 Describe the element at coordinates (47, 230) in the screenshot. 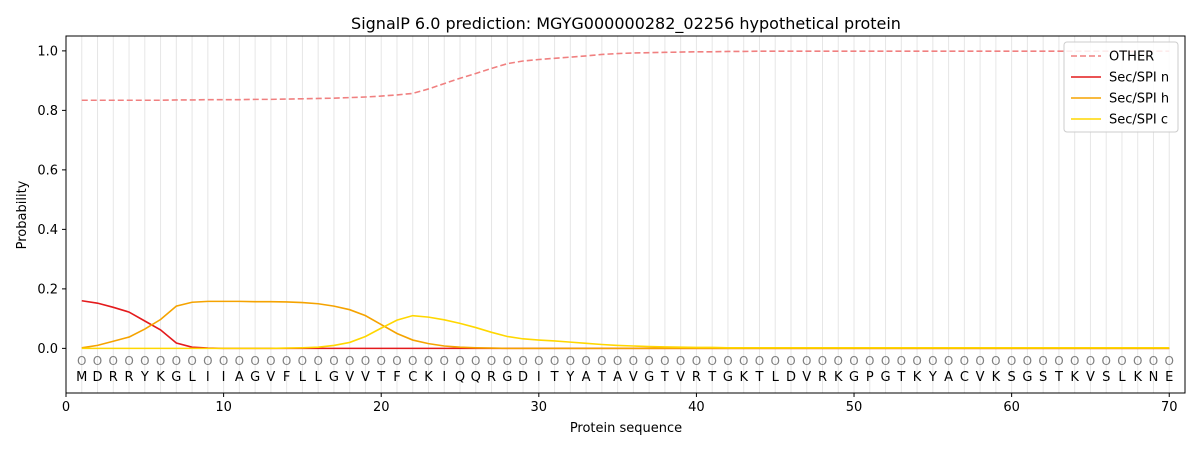

I see `y-tick-label: 0.4` at that location.